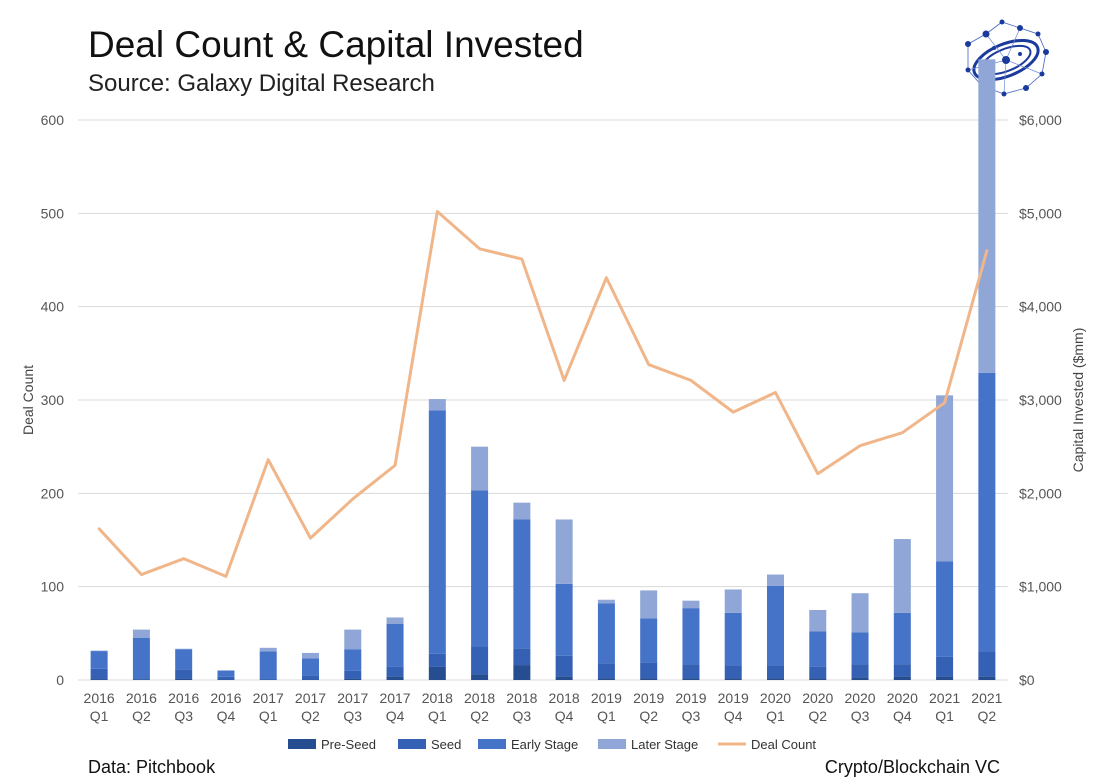 Image resolution: width=1100 pixels, height=784 pixels. Describe the element at coordinates (429, 744) in the screenshot. I see `legend-item-seed: Seed` at that location.